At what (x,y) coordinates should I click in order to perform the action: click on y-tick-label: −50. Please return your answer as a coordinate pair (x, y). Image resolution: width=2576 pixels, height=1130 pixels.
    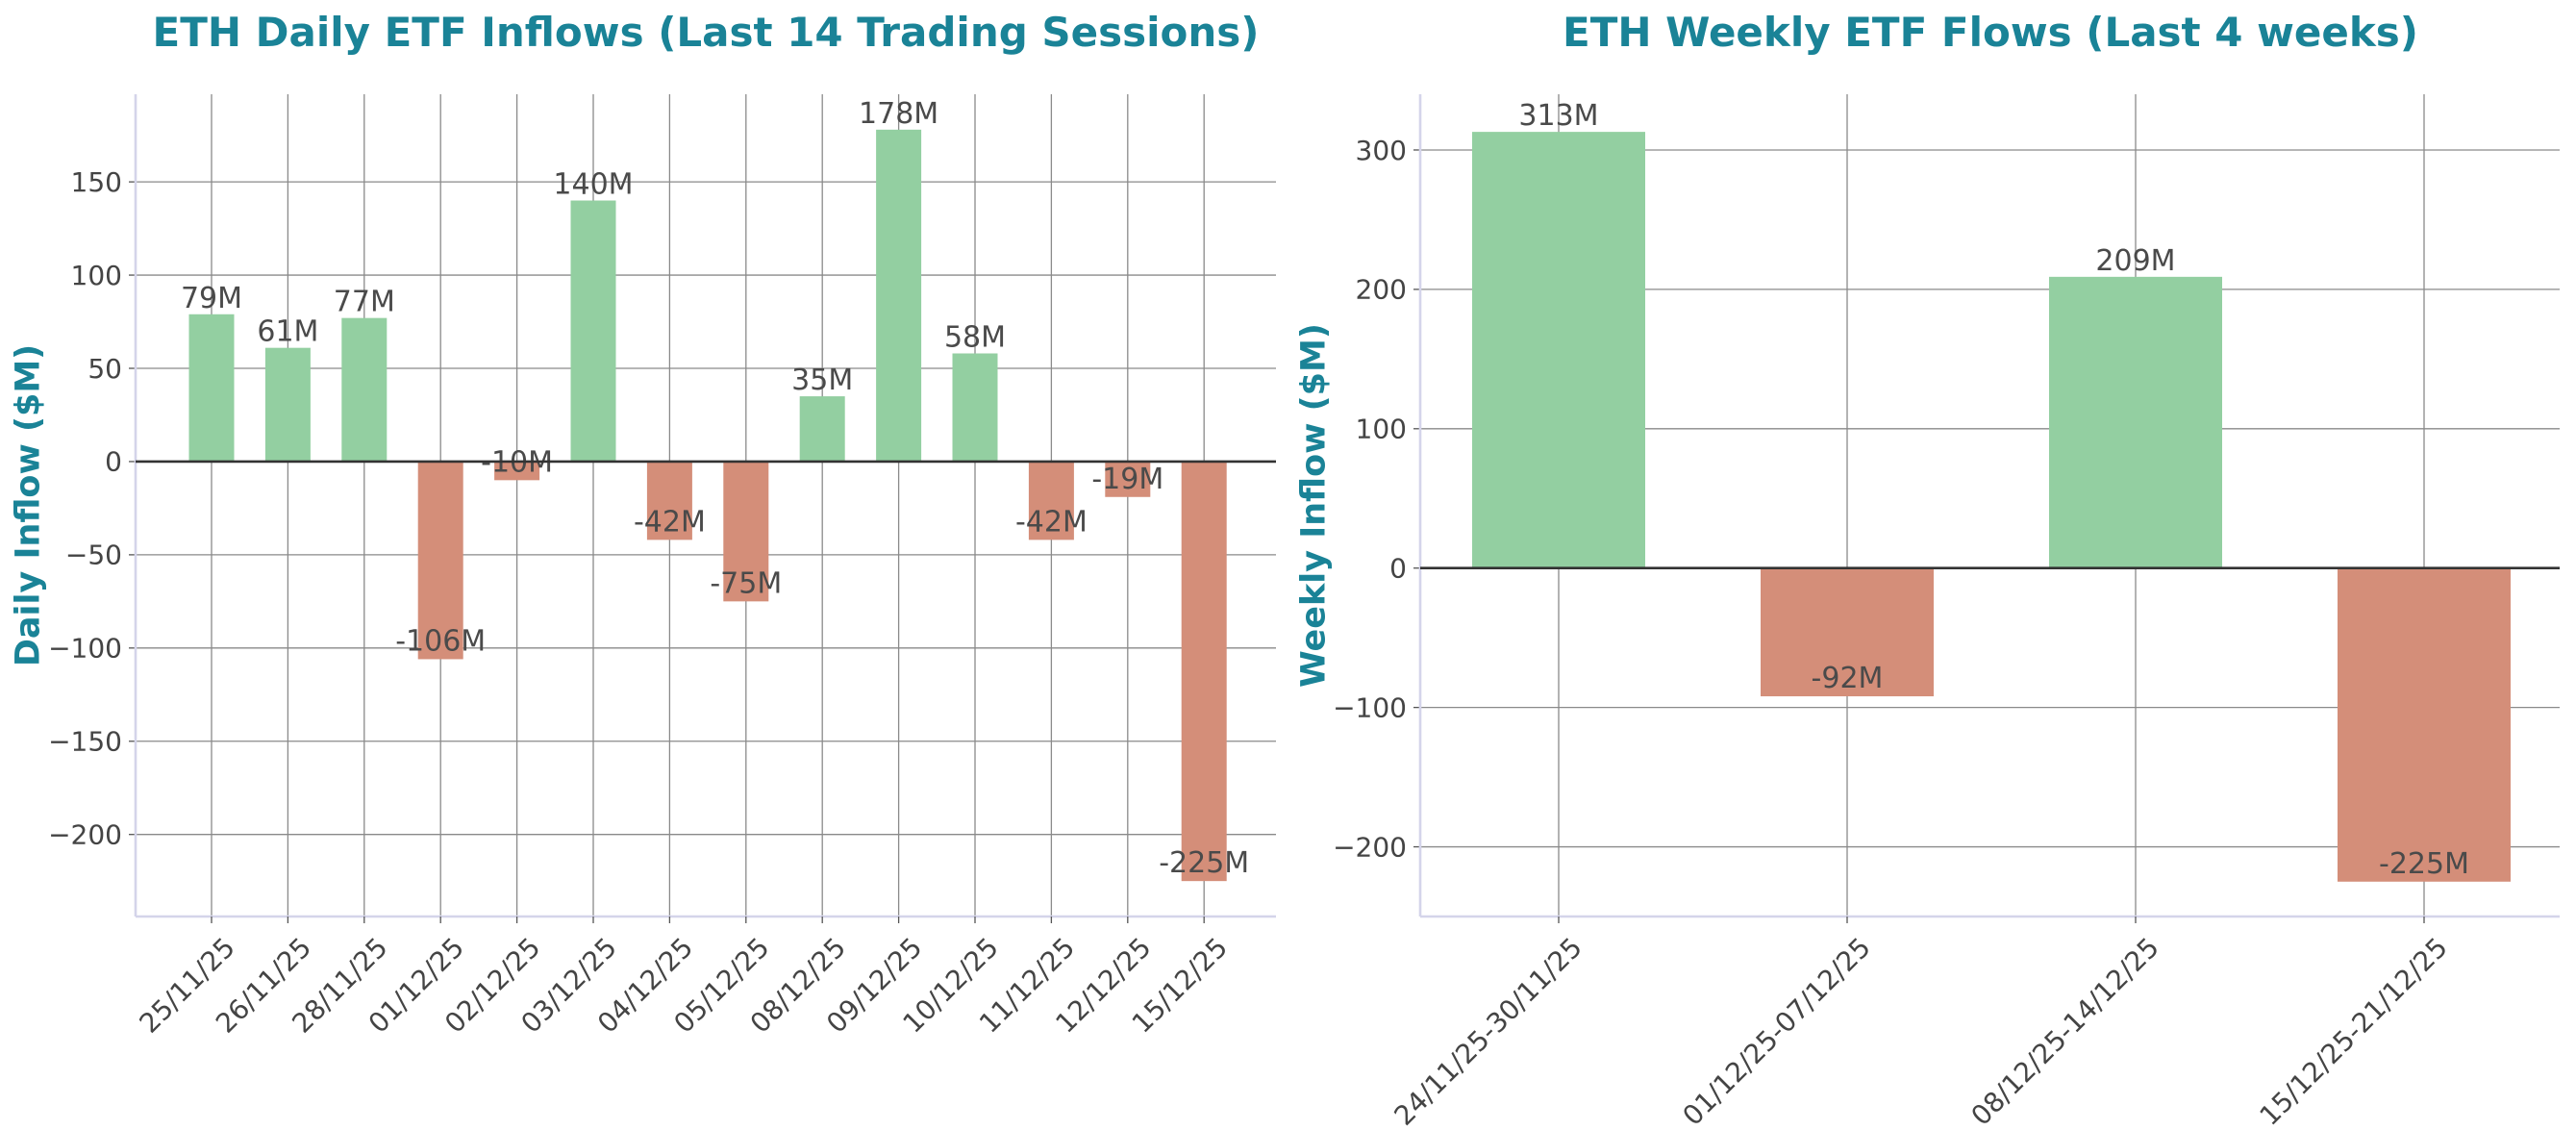
    Looking at the image, I should click on (93, 555).